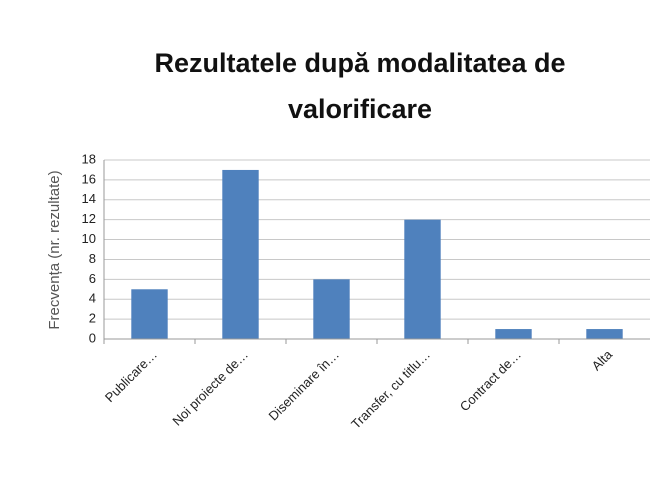 This screenshot has width=662, height=488. I want to click on y-tick-label: 4, so click(92, 298).